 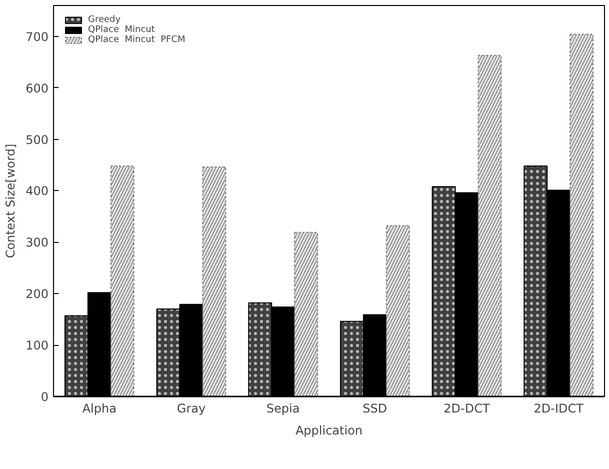 What do you see at coordinates (283, 409) in the screenshot?
I see `x-tick-label: Sepia` at bounding box center [283, 409].